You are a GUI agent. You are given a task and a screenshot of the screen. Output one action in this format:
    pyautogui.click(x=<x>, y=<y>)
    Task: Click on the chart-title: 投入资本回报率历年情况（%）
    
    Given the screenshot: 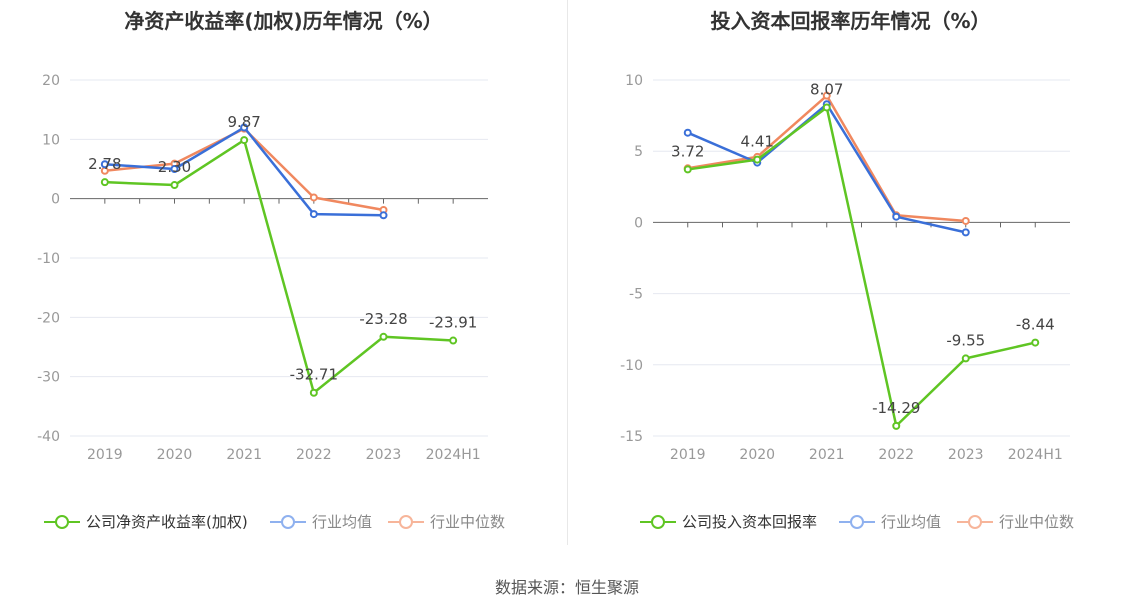 What is the action you would take?
    pyautogui.click(x=850, y=21)
    